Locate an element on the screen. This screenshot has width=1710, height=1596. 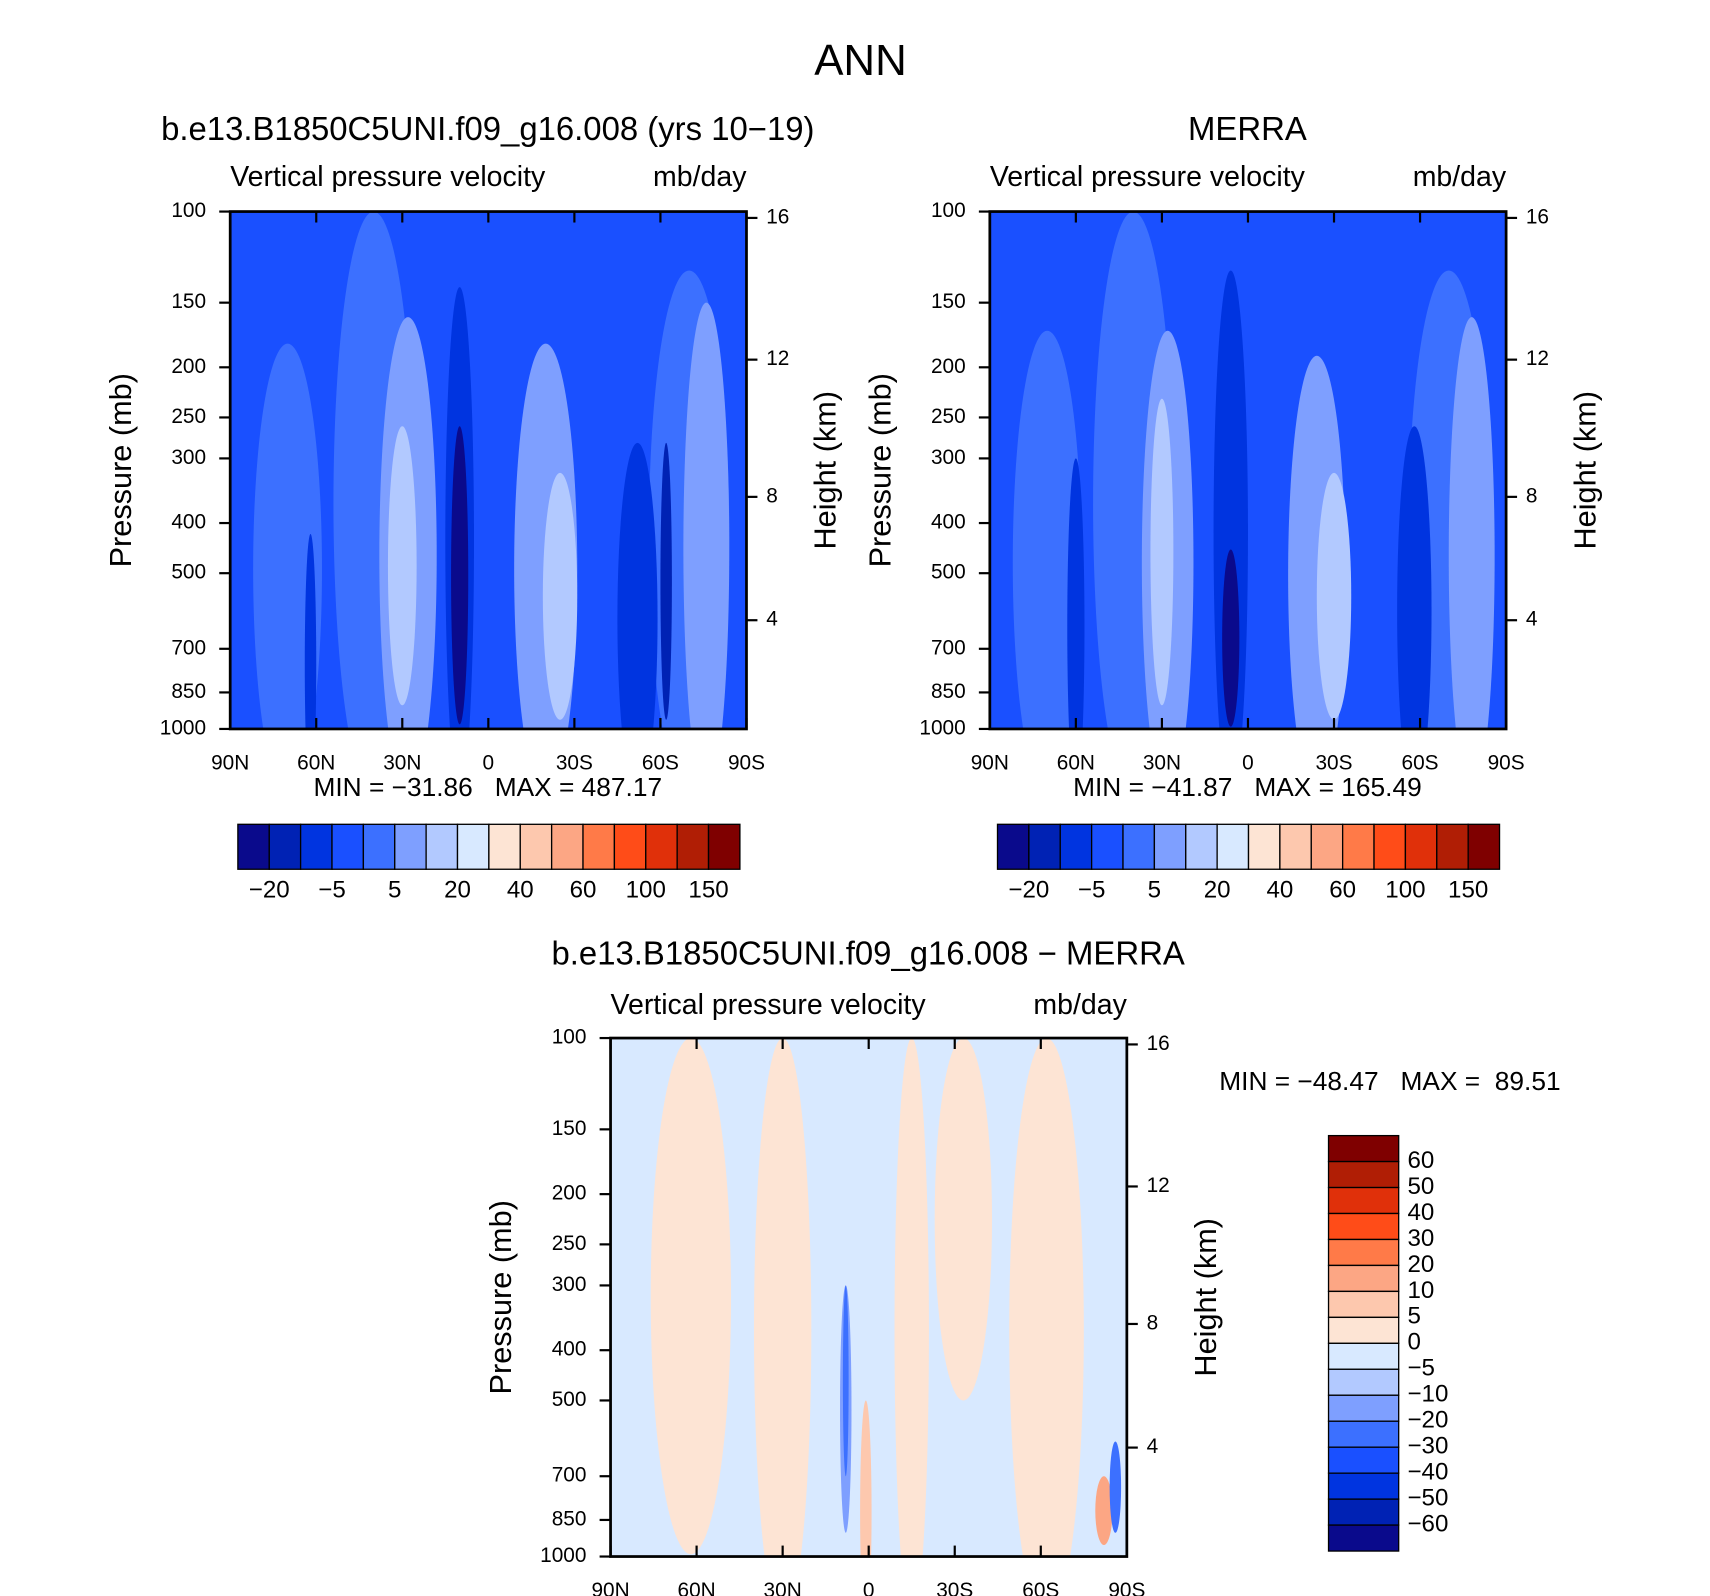
colorbar-label: 5 is located at coordinates (1413, 1316).